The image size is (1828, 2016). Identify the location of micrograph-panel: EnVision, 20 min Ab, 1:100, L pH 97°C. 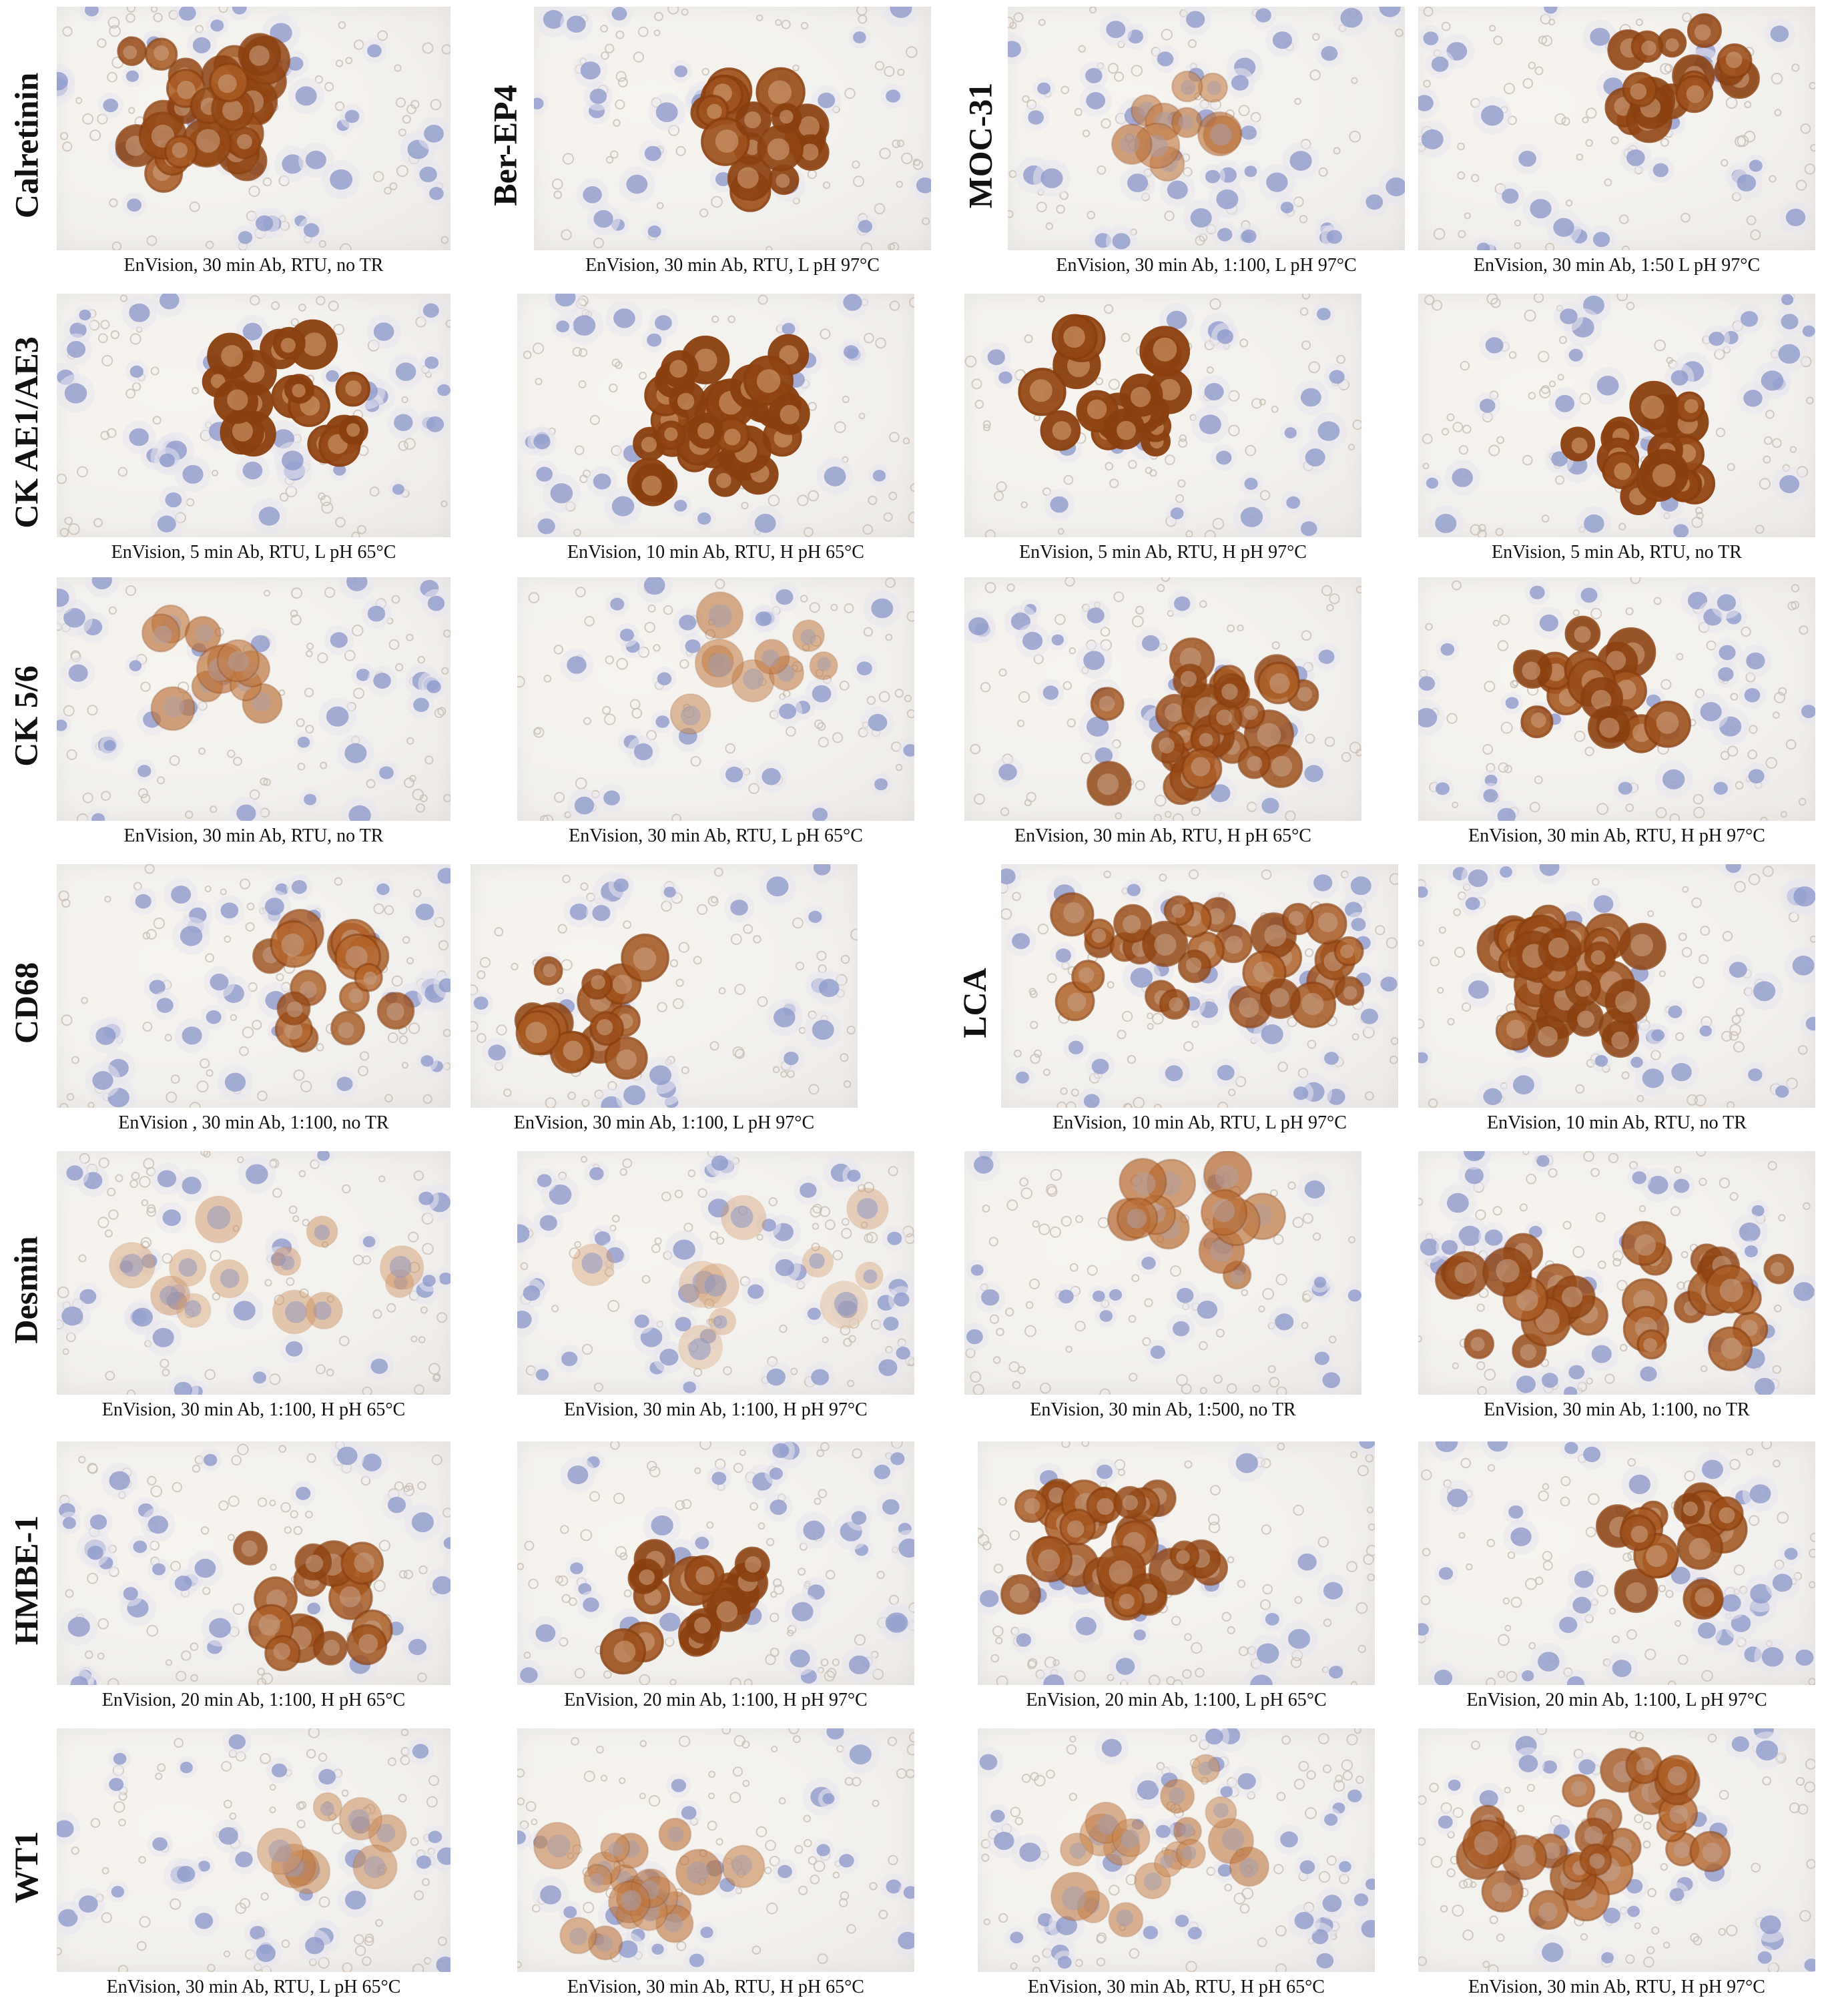
(1616, 1579).